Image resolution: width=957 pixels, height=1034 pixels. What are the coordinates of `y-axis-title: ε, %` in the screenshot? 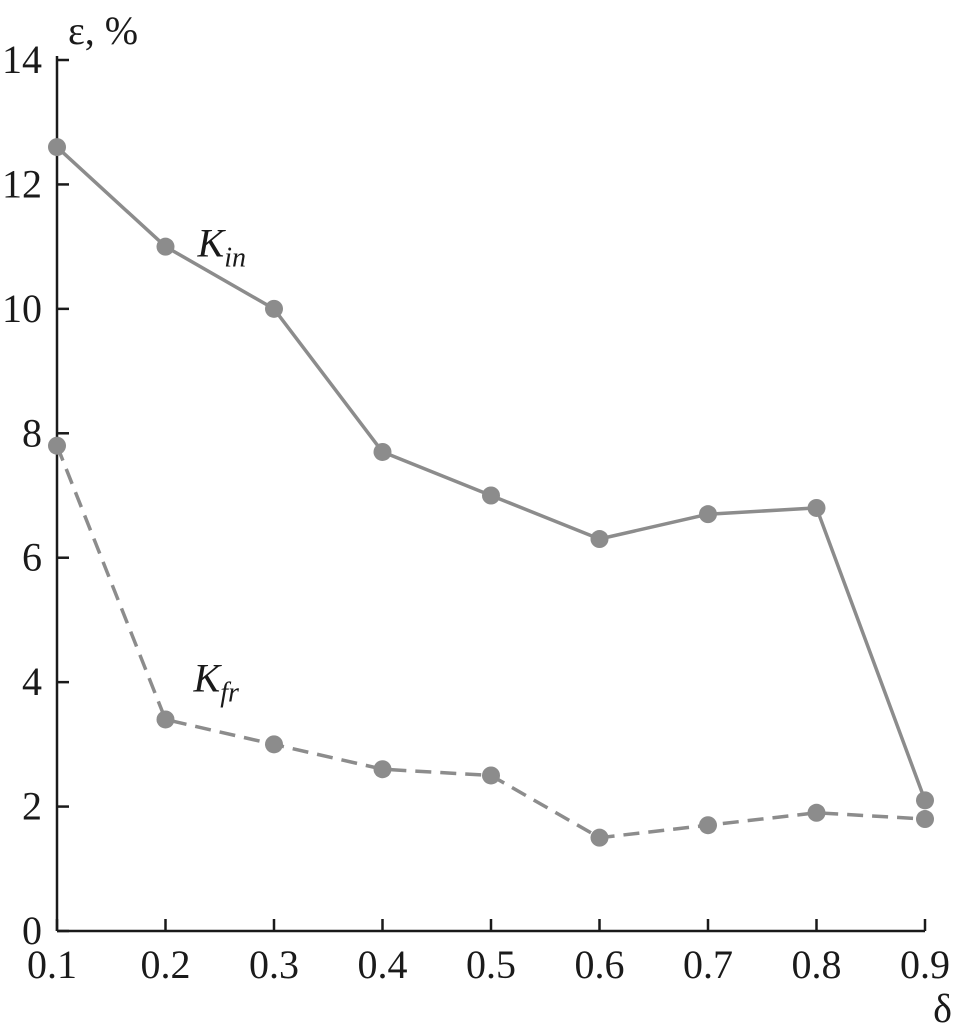 It's located at (103, 30).